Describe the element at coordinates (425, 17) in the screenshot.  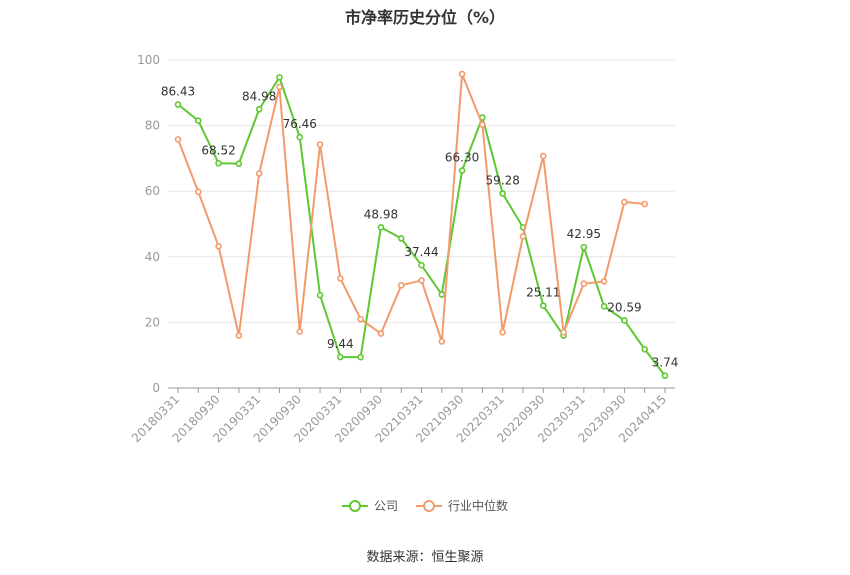
I see `chart-title: 市净率历史分位（%）` at that location.